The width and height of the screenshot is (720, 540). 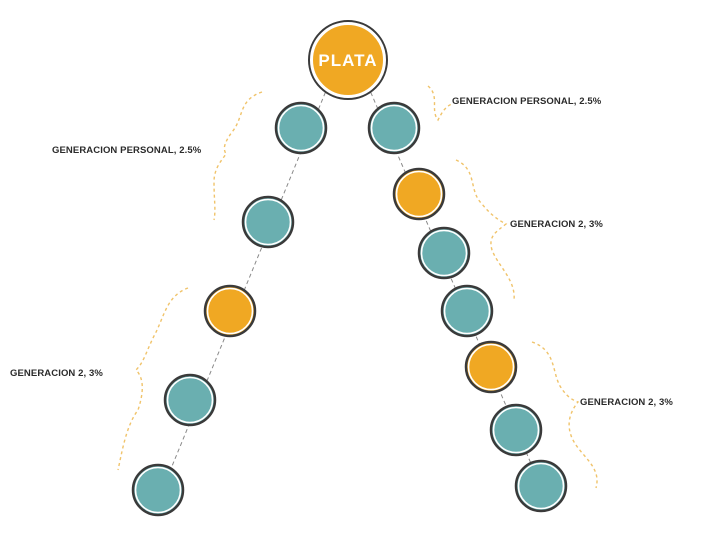 What do you see at coordinates (127, 150) in the screenshot?
I see `label-left-personal: GENERACION PERSONAL, 2.5%` at bounding box center [127, 150].